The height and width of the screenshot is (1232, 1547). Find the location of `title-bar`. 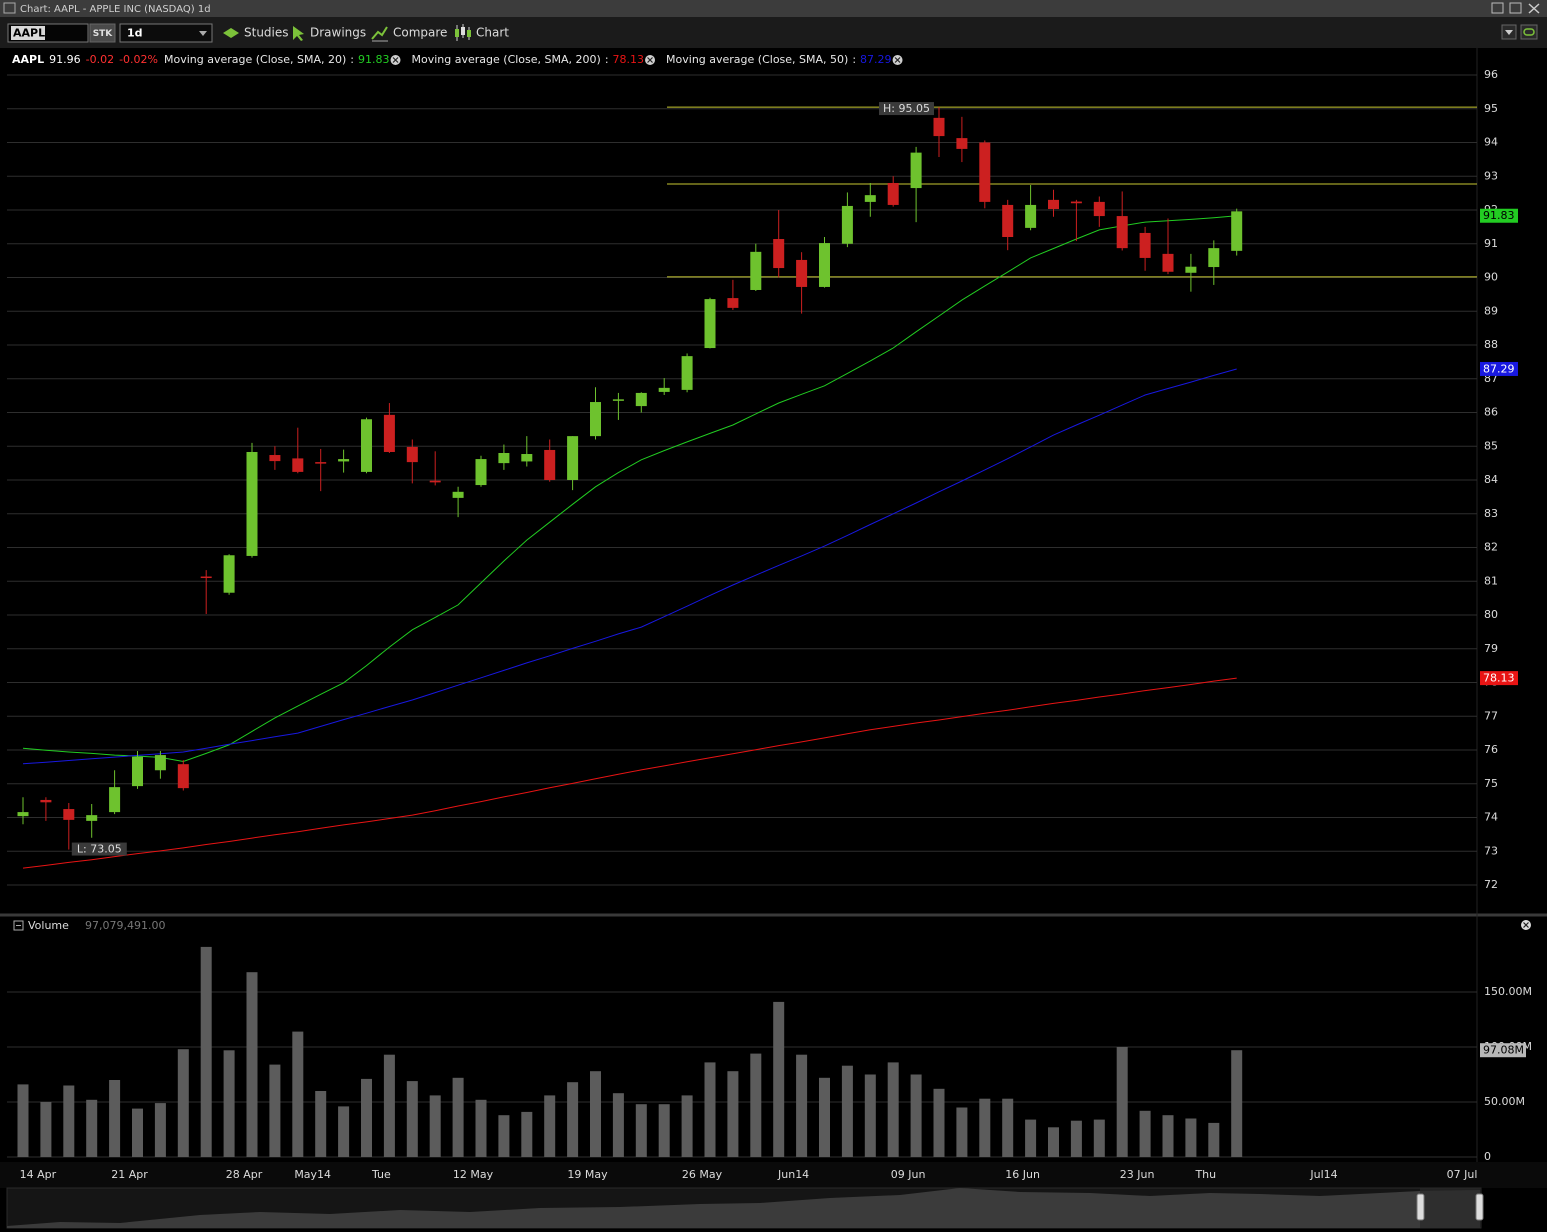

title-bar is located at coordinates (773, 8).